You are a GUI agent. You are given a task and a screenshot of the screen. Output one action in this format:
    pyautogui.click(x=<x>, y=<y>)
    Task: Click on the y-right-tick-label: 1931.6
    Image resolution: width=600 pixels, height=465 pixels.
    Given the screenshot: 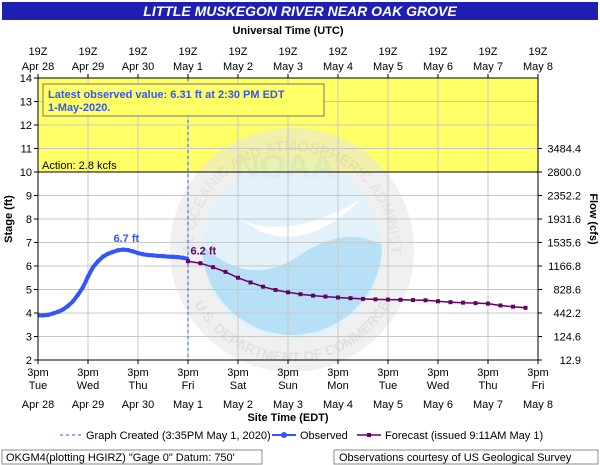 What is the action you would take?
    pyautogui.click(x=564, y=220)
    